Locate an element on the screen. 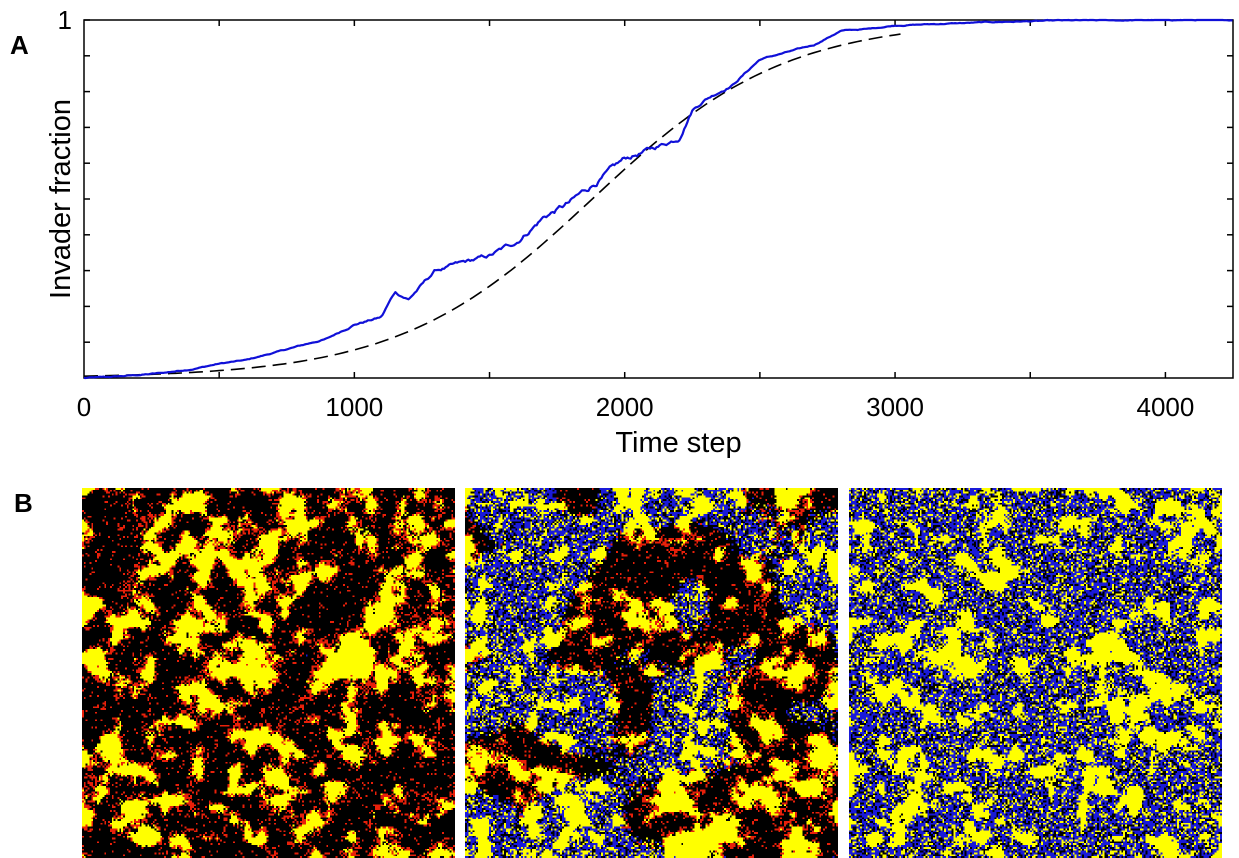 The width and height of the screenshot is (1239, 858). panel-label-b: B is located at coordinates (23, 503).